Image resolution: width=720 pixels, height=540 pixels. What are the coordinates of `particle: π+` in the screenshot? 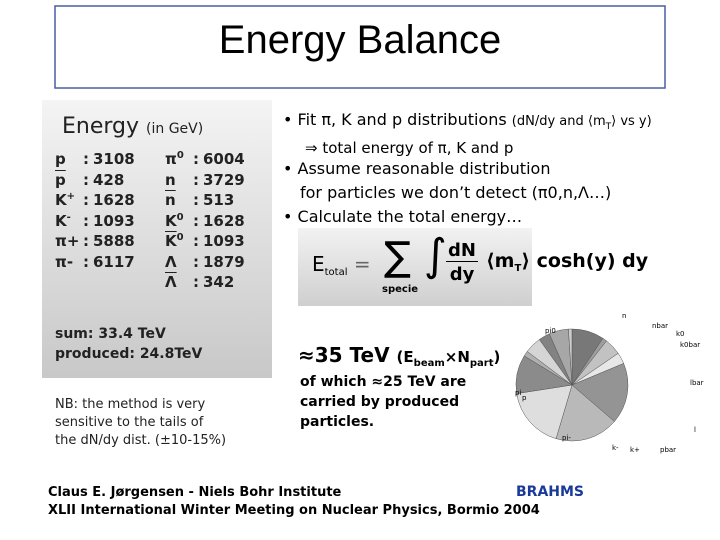 It's located at (67, 241).